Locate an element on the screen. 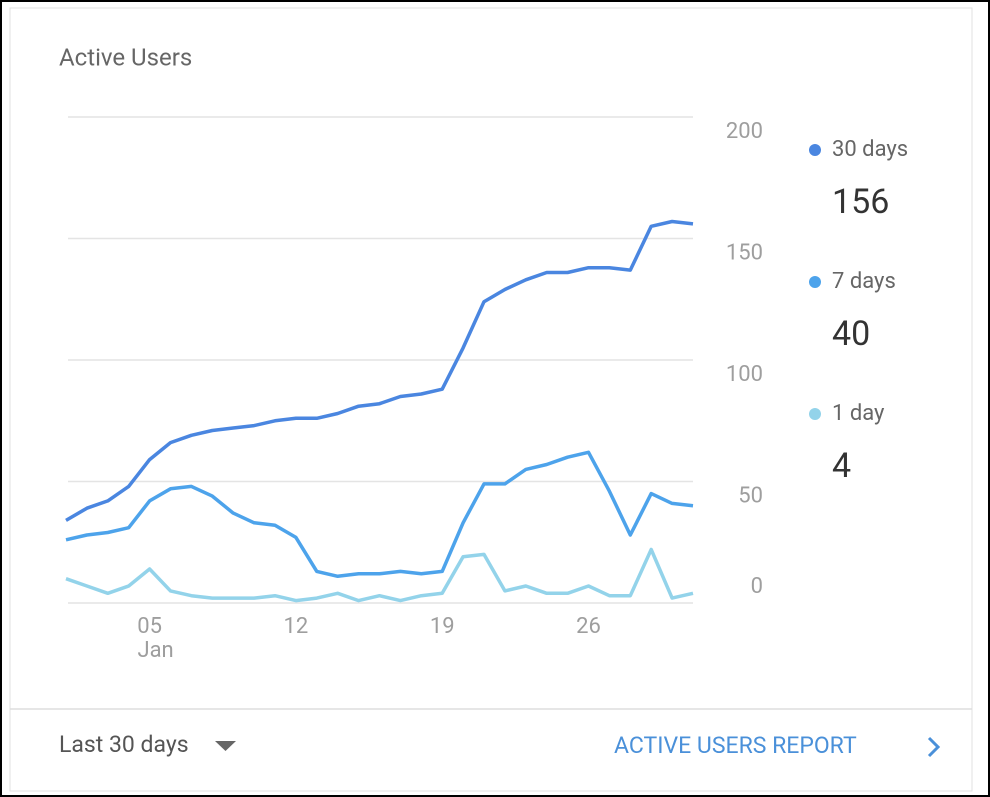  x-tick-label: 12 is located at coordinates (296, 626).